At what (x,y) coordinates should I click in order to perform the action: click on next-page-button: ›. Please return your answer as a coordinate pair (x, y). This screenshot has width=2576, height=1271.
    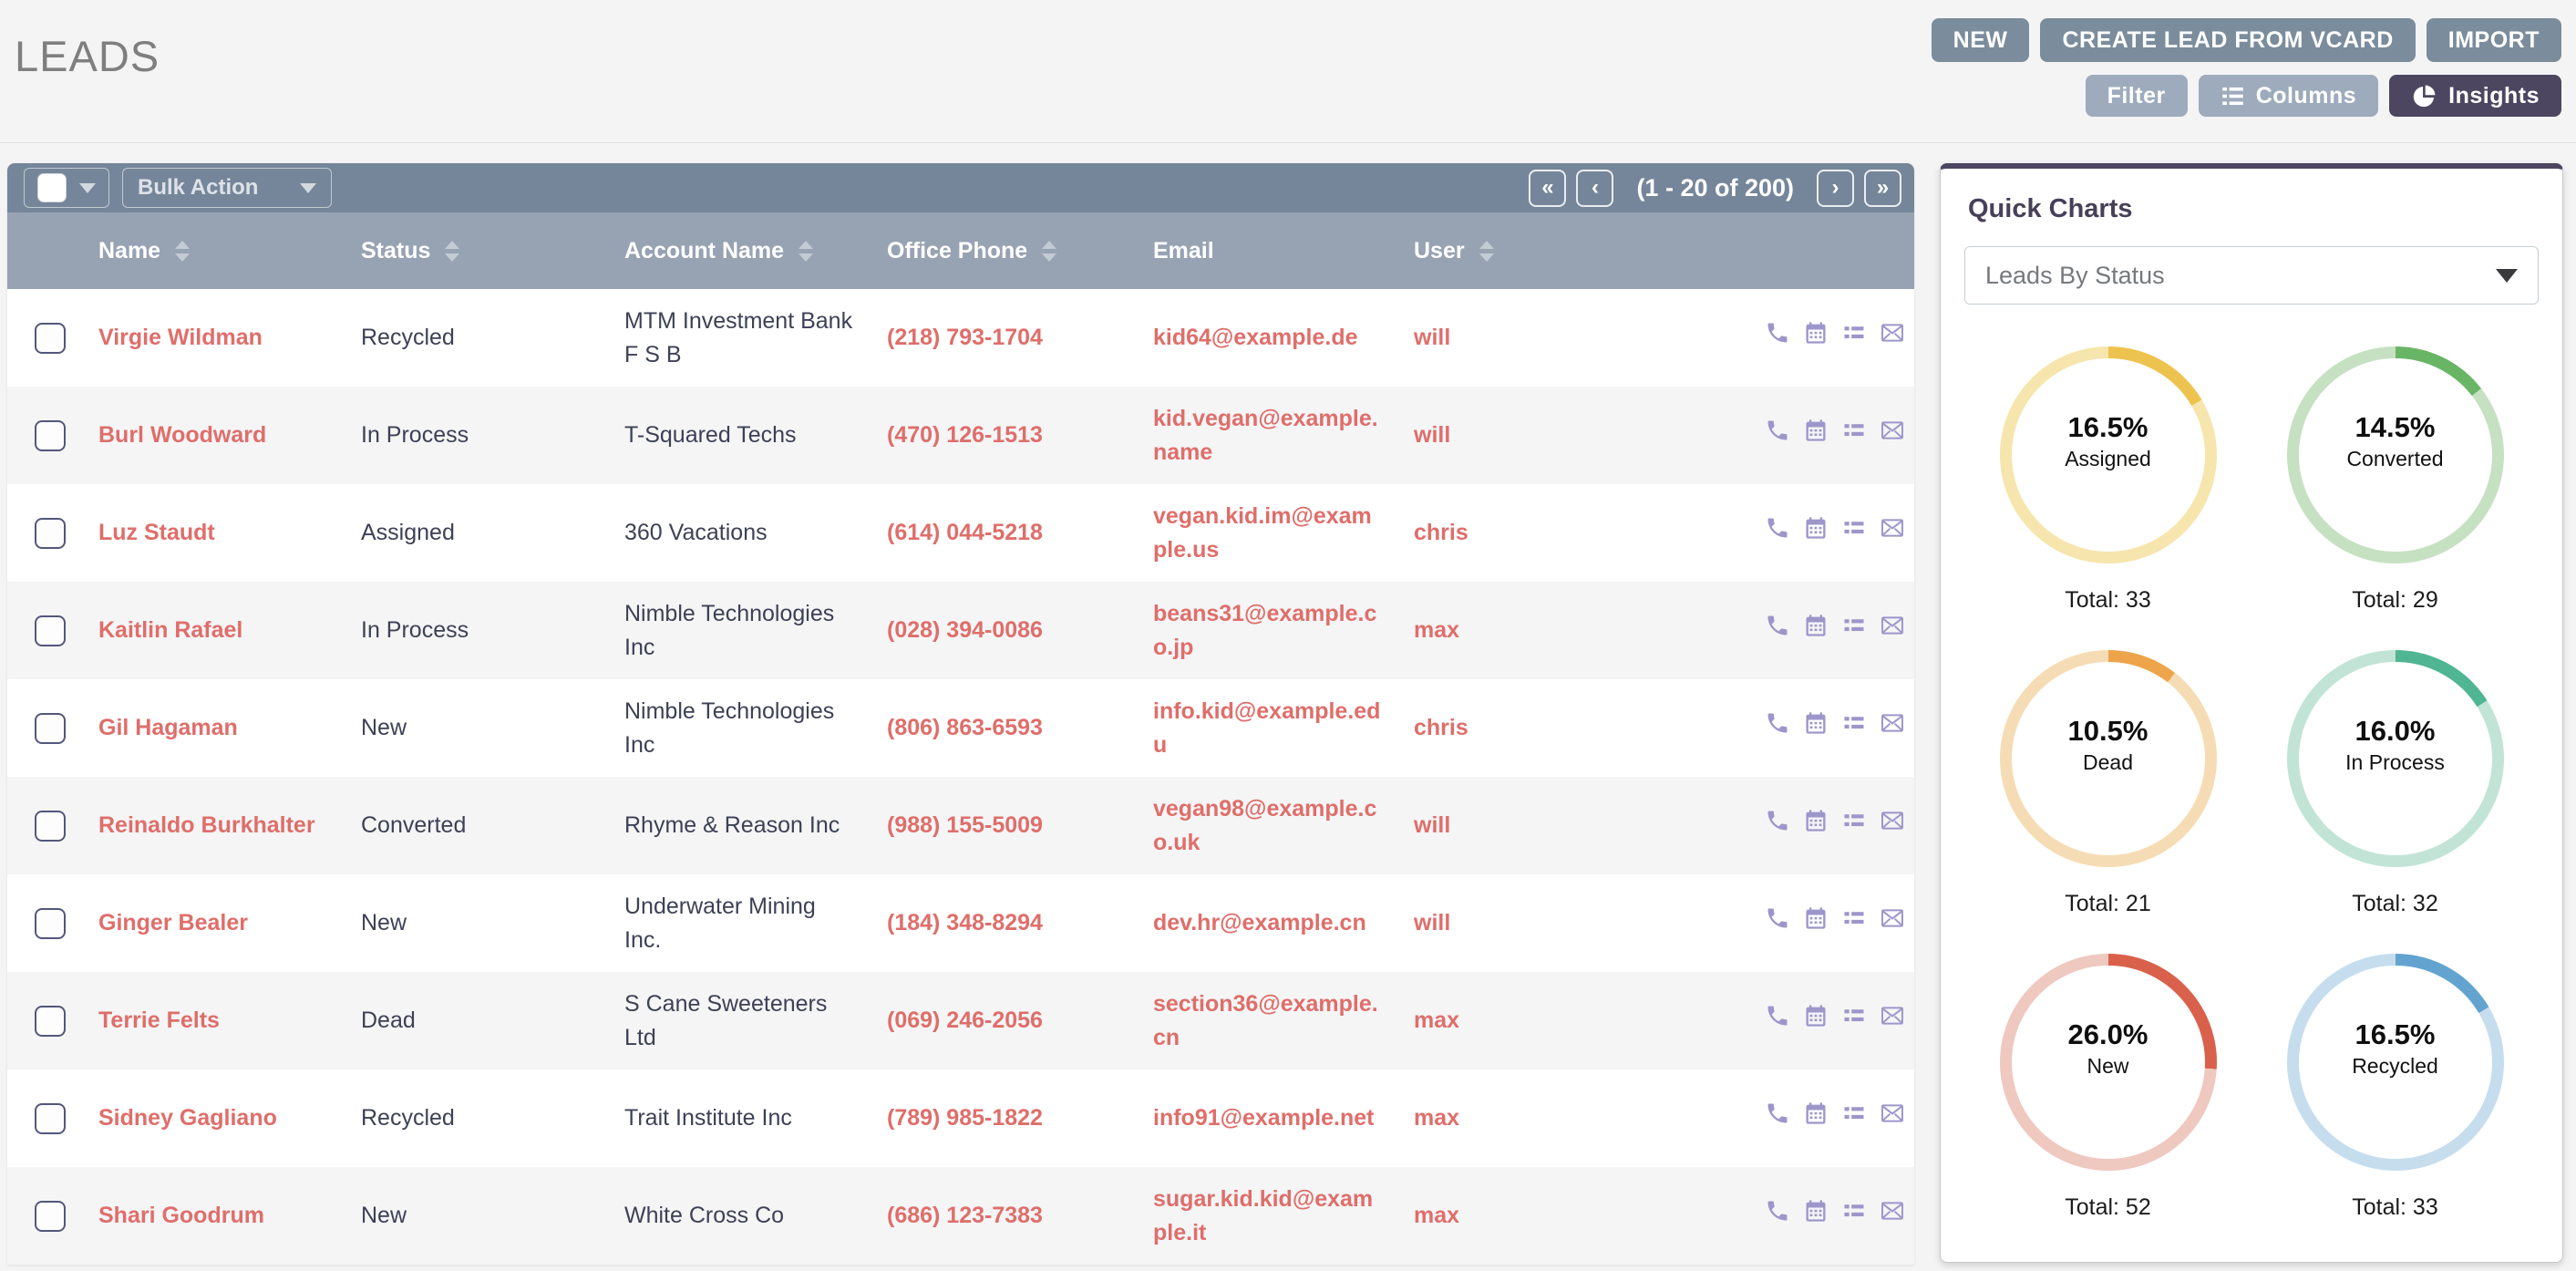
    Looking at the image, I should click on (1835, 188).